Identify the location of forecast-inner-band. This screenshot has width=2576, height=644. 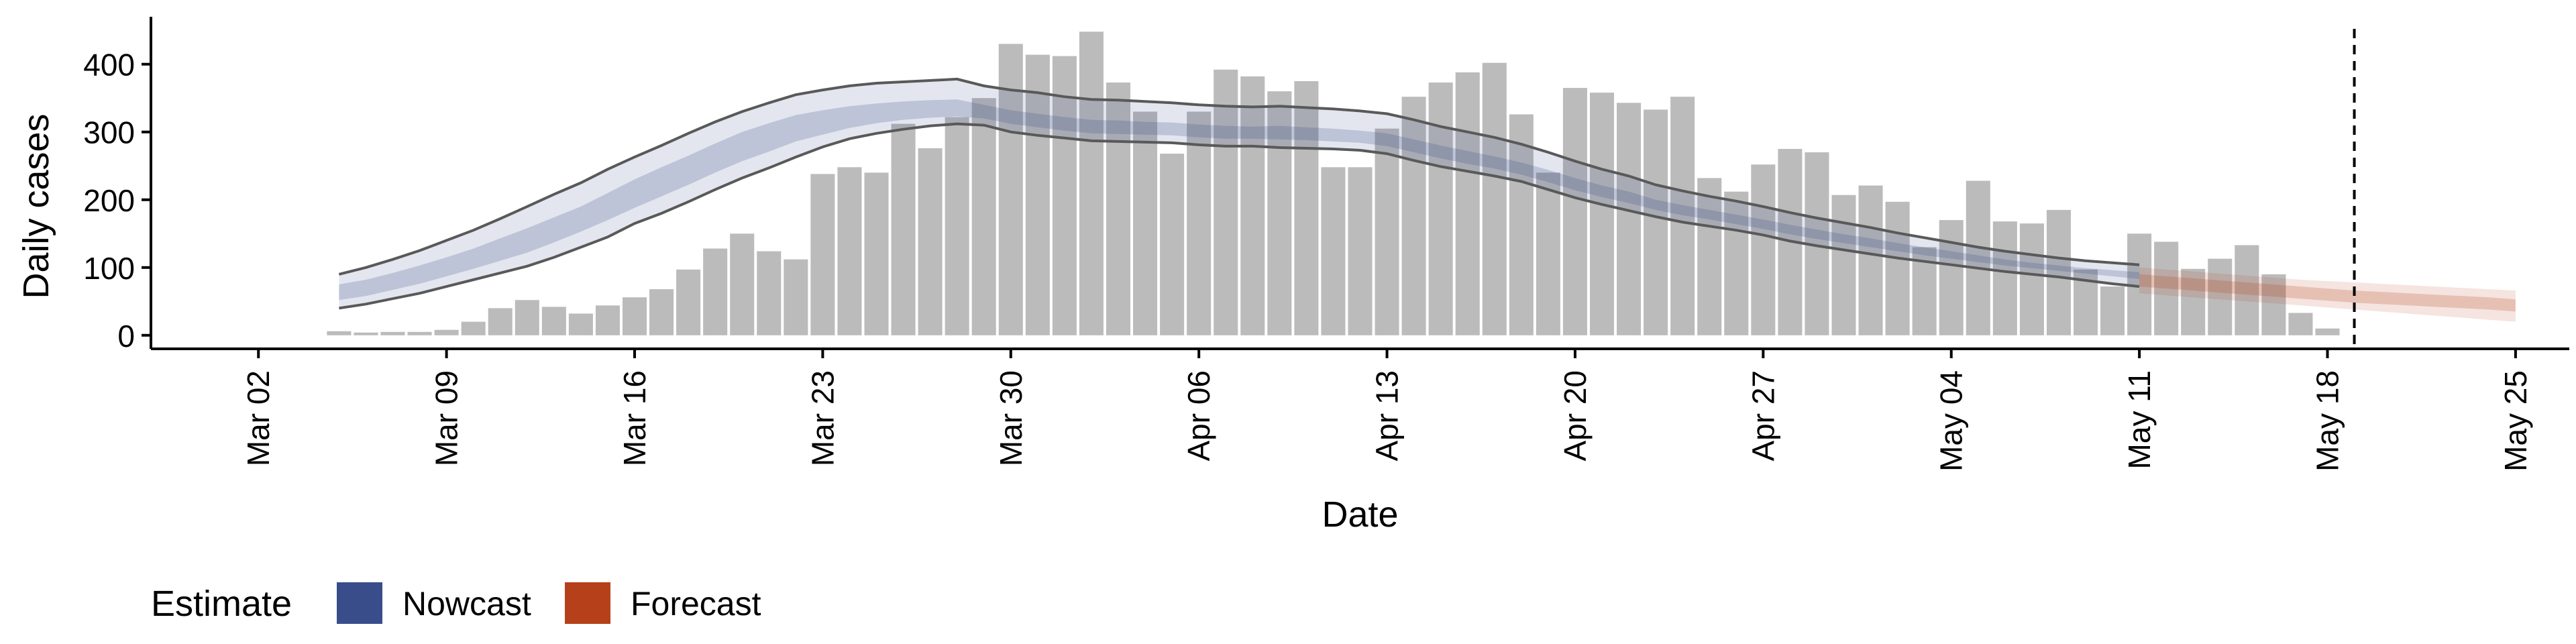
(2327, 293).